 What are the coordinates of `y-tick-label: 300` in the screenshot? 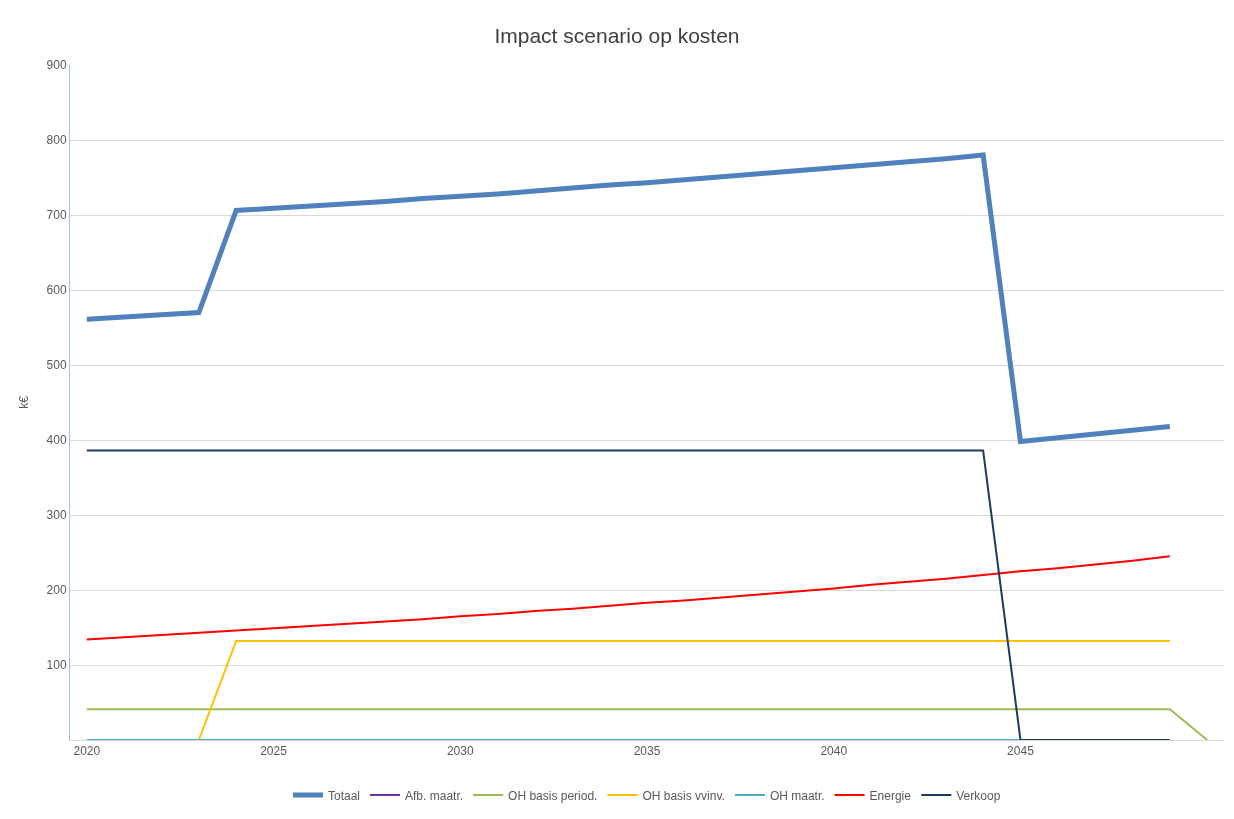 It's located at (56, 515).